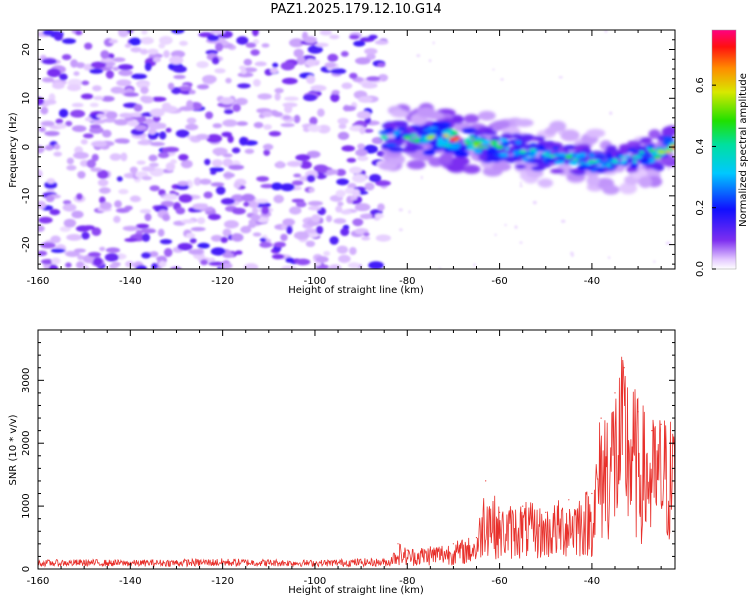 The image size is (750, 600). What do you see at coordinates (743, 150) in the screenshot?
I see `colorbar-label: Normalized spectral amplitude` at bounding box center [743, 150].